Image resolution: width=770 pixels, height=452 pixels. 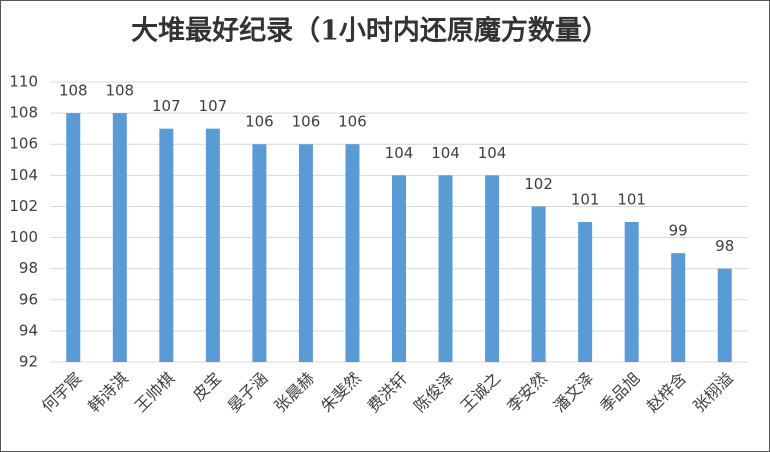 What do you see at coordinates (23, 206) in the screenshot?
I see `y-tick-label: 102` at bounding box center [23, 206].